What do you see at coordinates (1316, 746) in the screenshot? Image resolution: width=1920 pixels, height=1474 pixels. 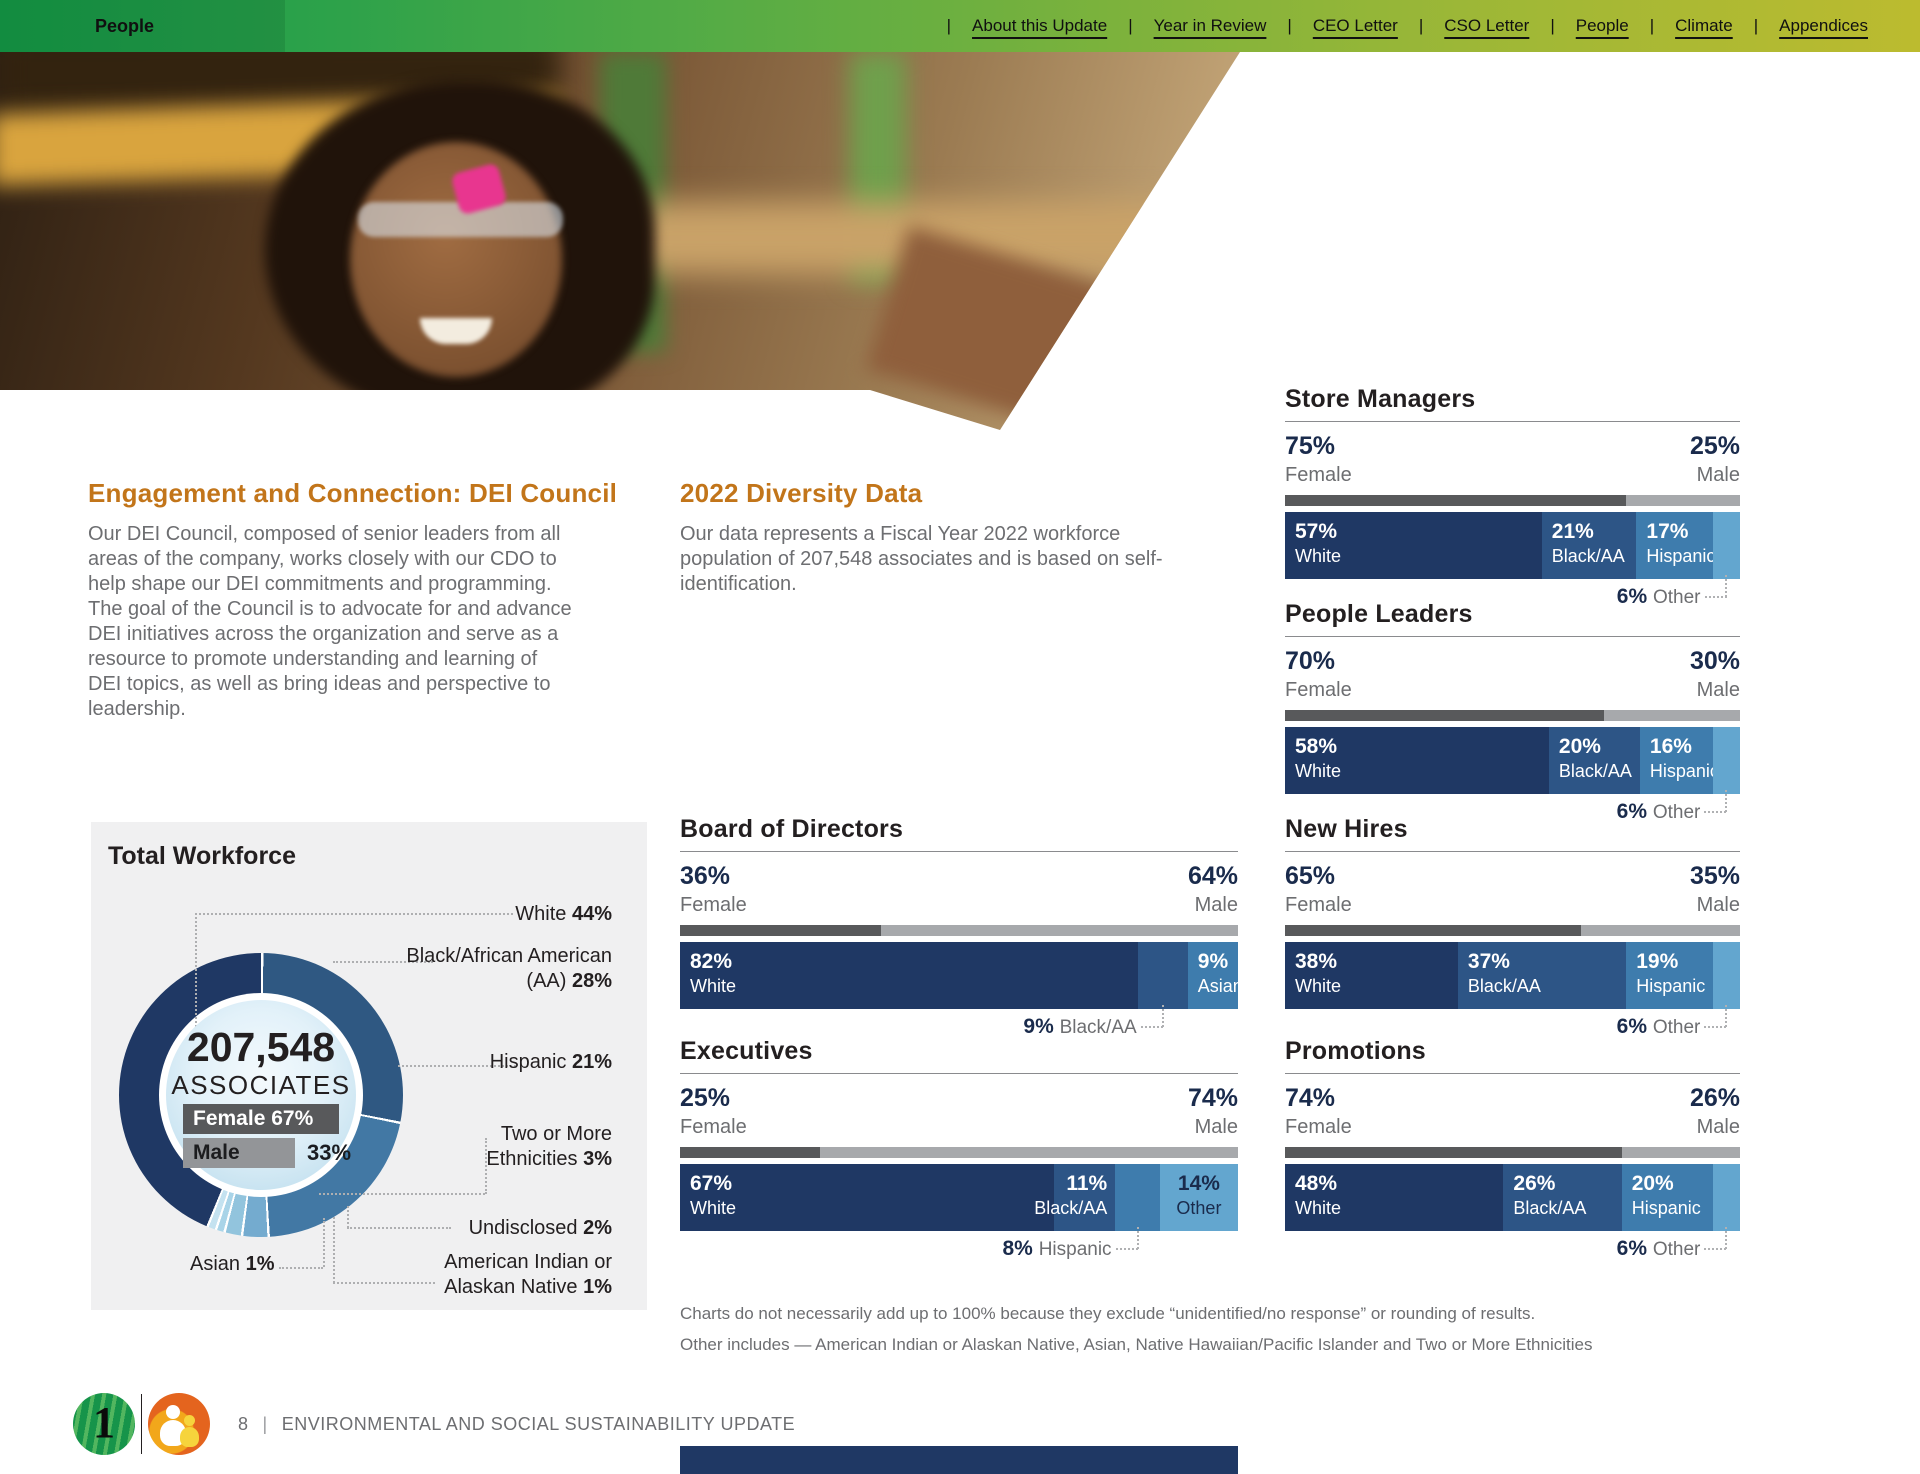 I see `segment-pct: 58%` at bounding box center [1316, 746].